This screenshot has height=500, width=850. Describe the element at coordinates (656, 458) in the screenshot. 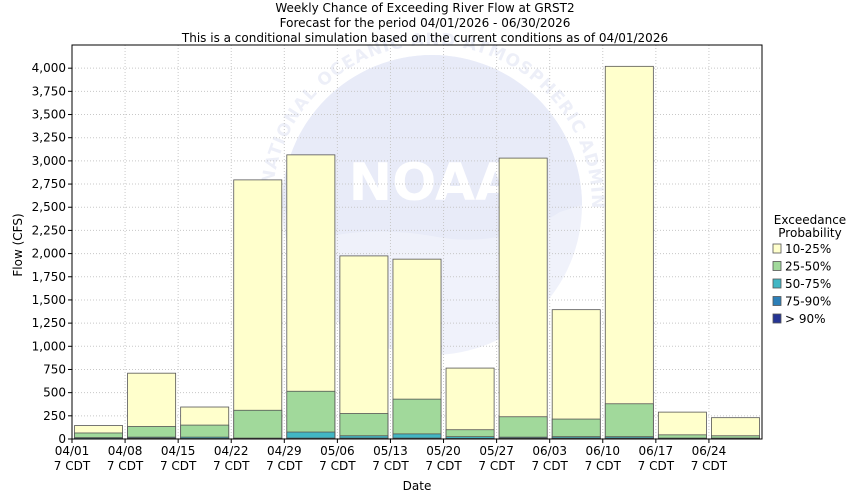

I see `x-tick-label: 06/17 7 CDT` at that location.